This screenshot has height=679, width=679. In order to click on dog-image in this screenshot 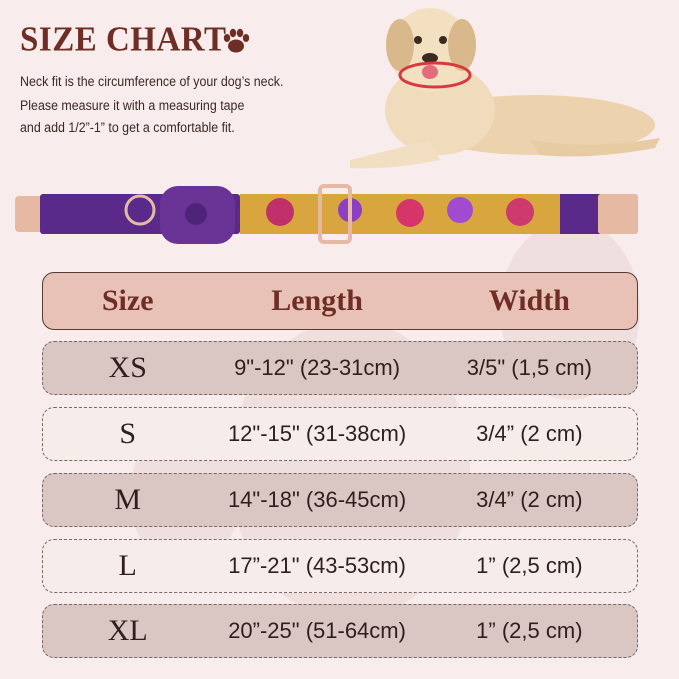, I will do `click(505, 88)`.